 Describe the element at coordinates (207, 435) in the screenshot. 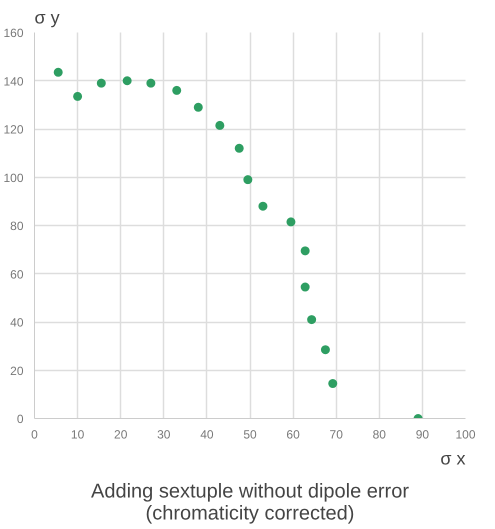

I see `x-tick-label: 40` at that location.